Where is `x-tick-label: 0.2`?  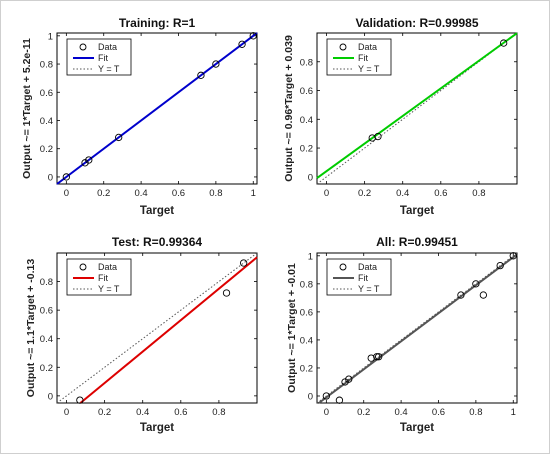 x-tick-label: 0.2 is located at coordinates (364, 193).